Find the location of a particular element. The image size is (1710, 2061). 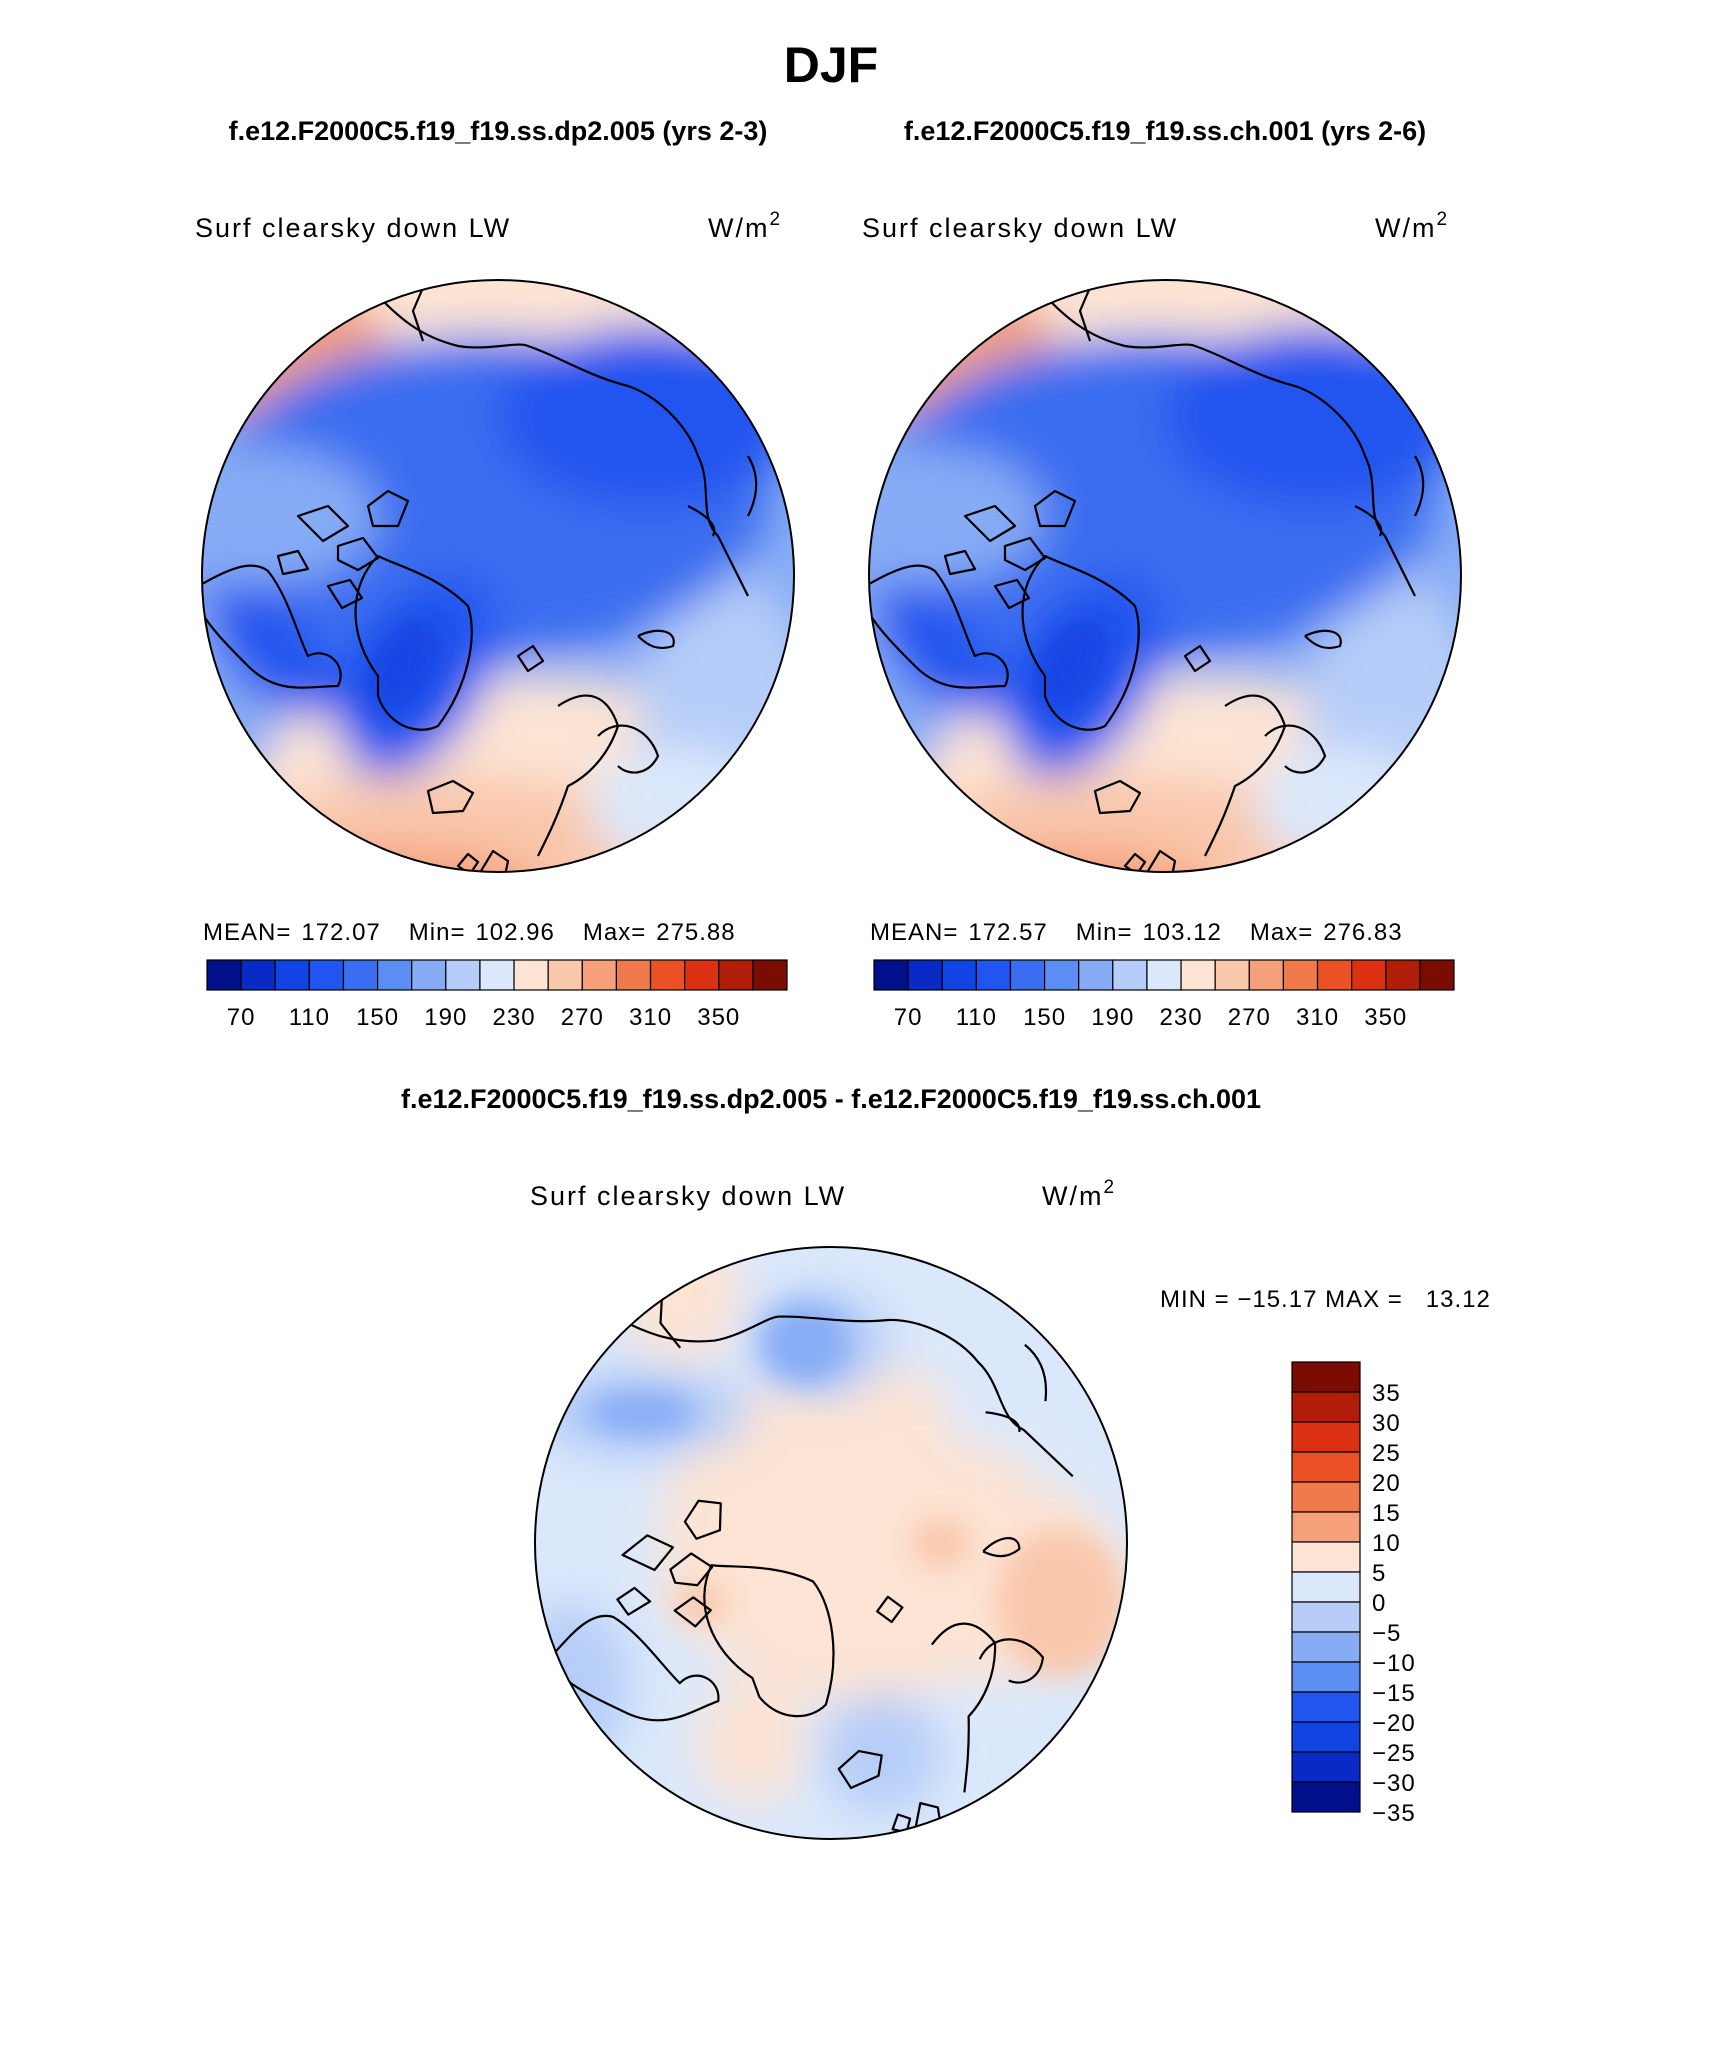

diff-field-map is located at coordinates (831, 1543).